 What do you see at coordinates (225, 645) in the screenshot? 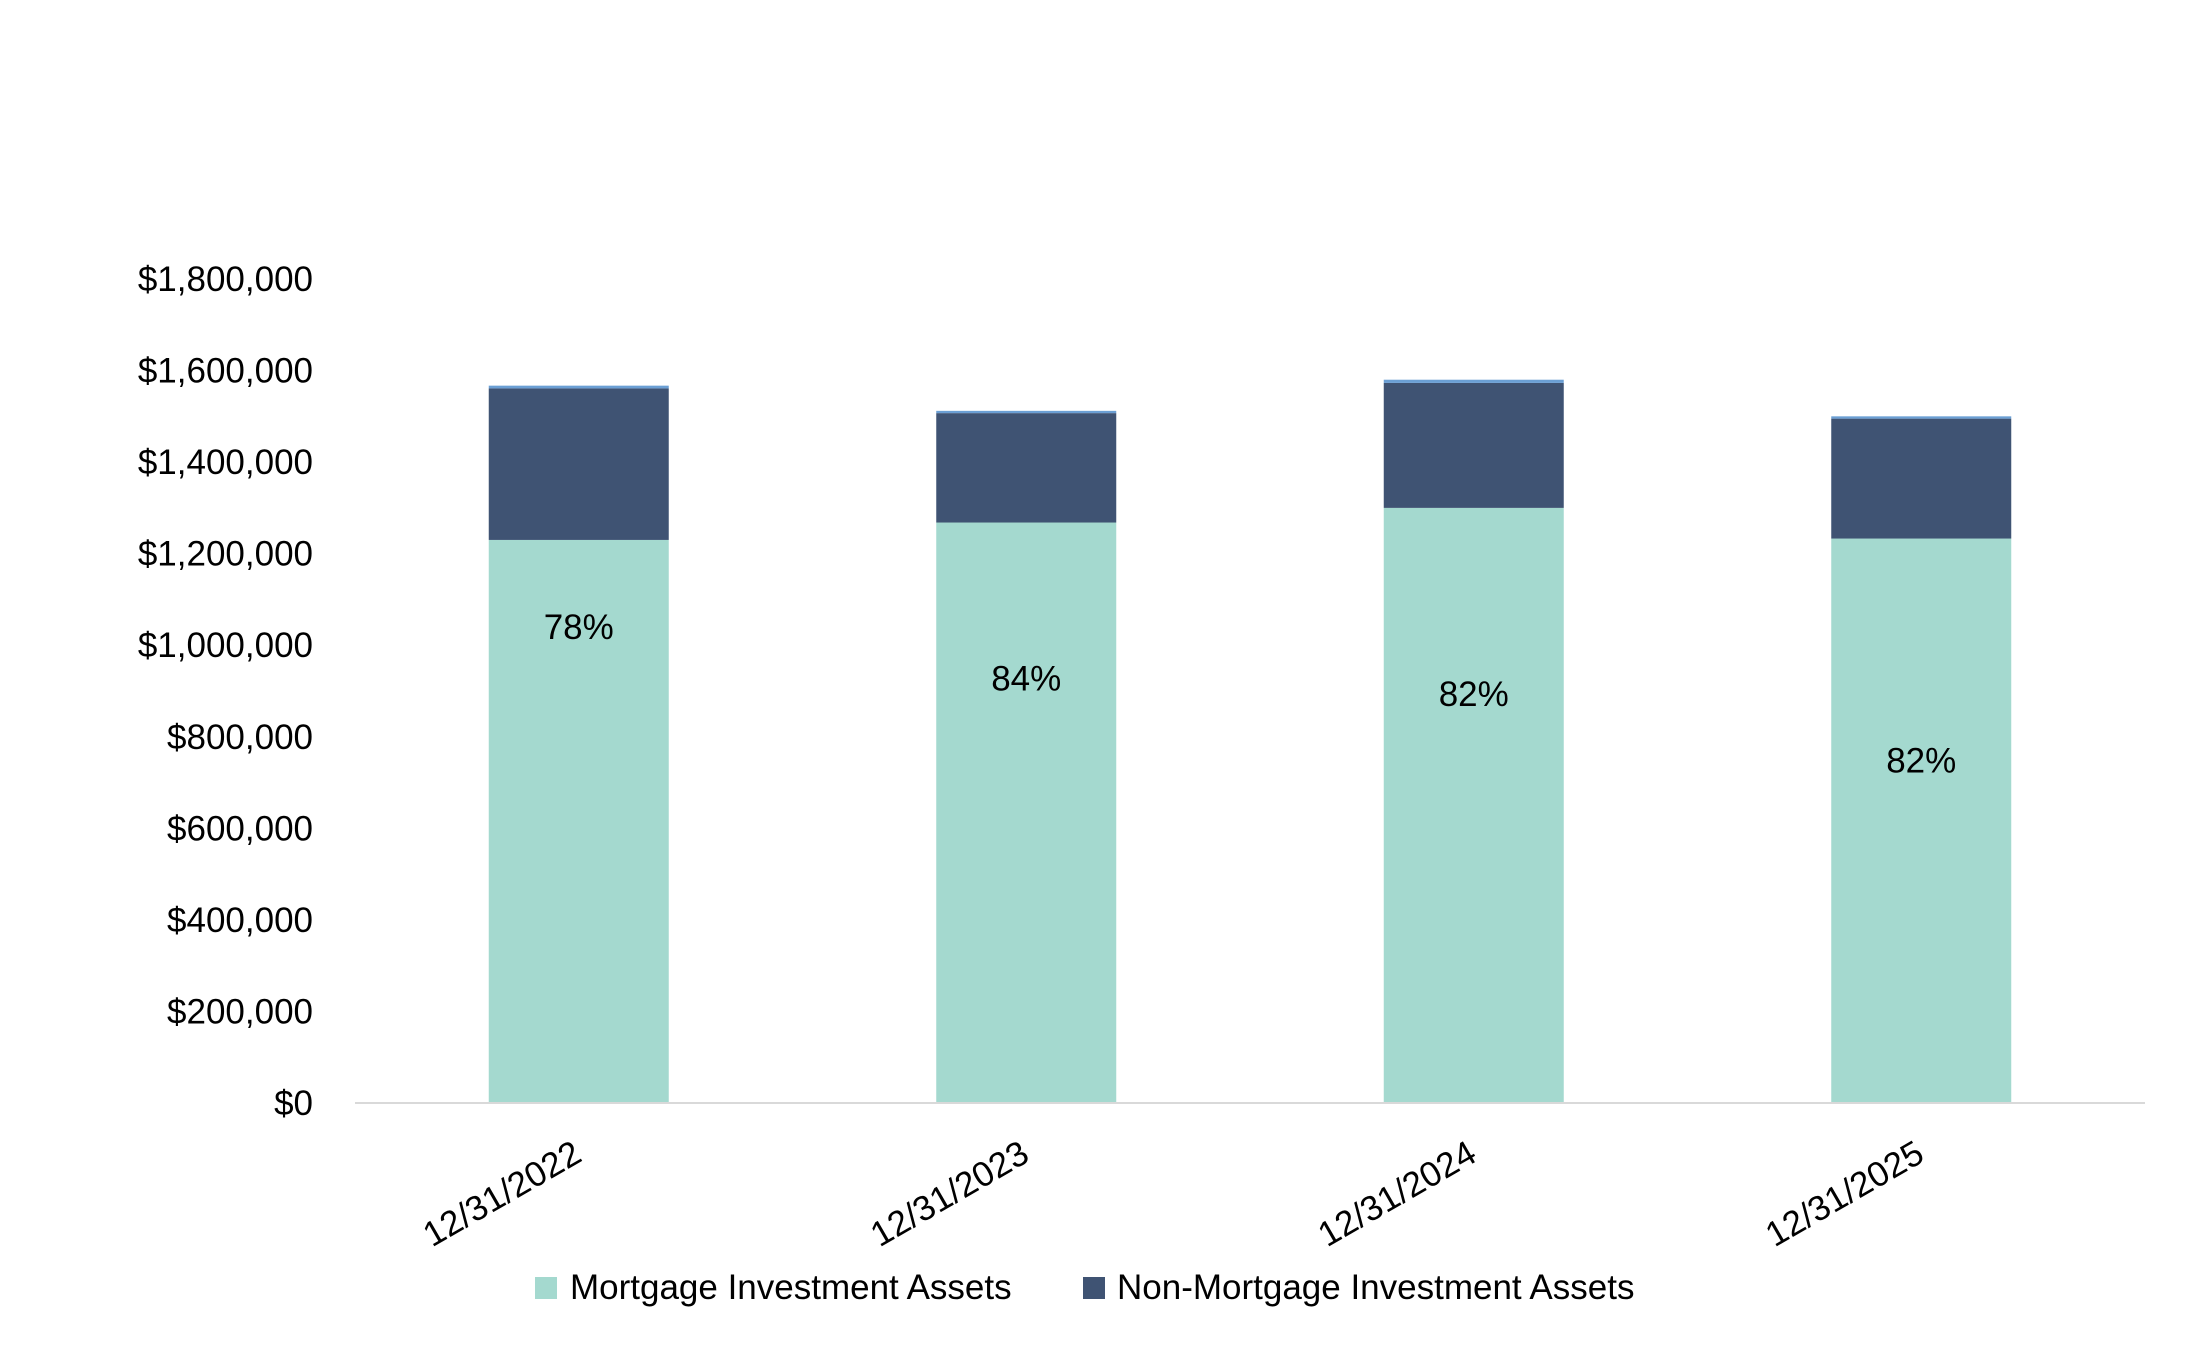
I see `y-tick-label: $1,000,000` at bounding box center [225, 645].